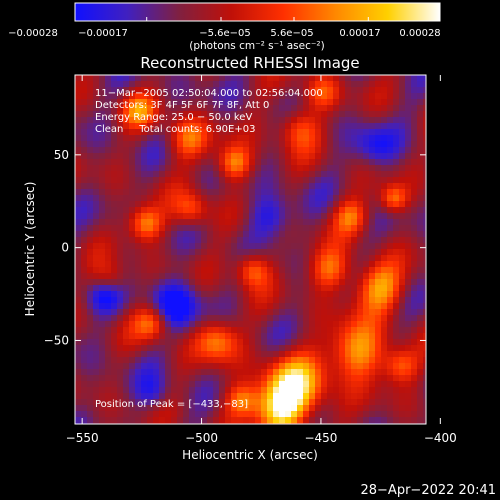 The width and height of the screenshot is (500, 500). What do you see at coordinates (256, 46) in the screenshot?
I see `colorbar-units: (photons cm⁻² s⁻¹ asec⁻²)` at bounding box center [256, 46].